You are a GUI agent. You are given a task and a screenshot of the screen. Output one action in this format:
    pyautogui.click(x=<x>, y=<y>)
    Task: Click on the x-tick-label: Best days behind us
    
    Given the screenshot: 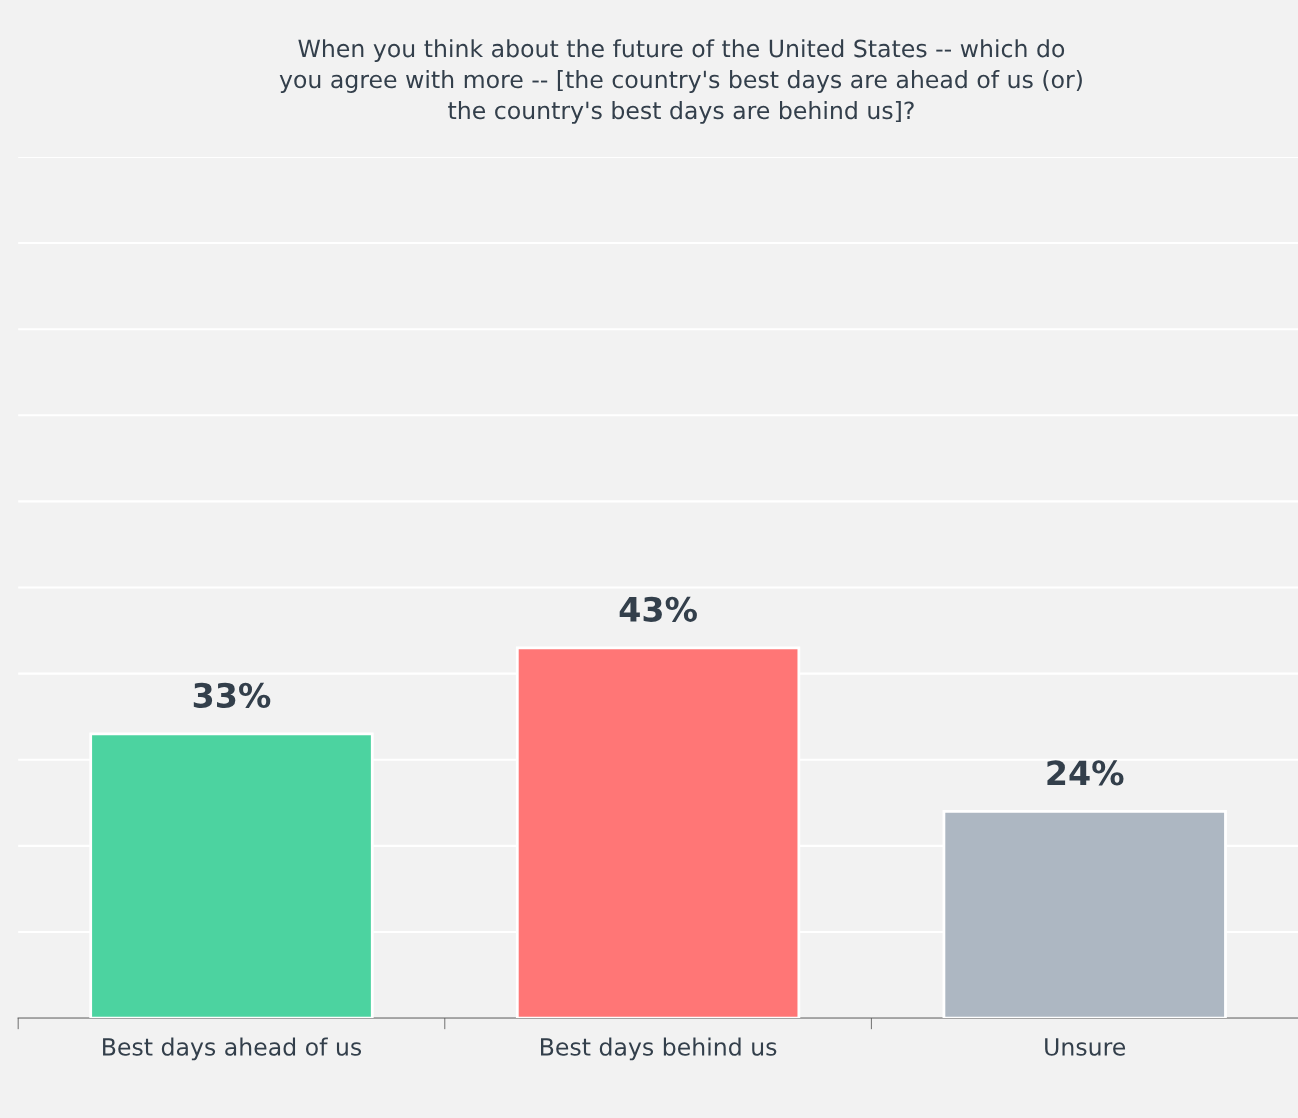 What is the action you would take?
    pyautogui.click(x=659, y=1049)
    